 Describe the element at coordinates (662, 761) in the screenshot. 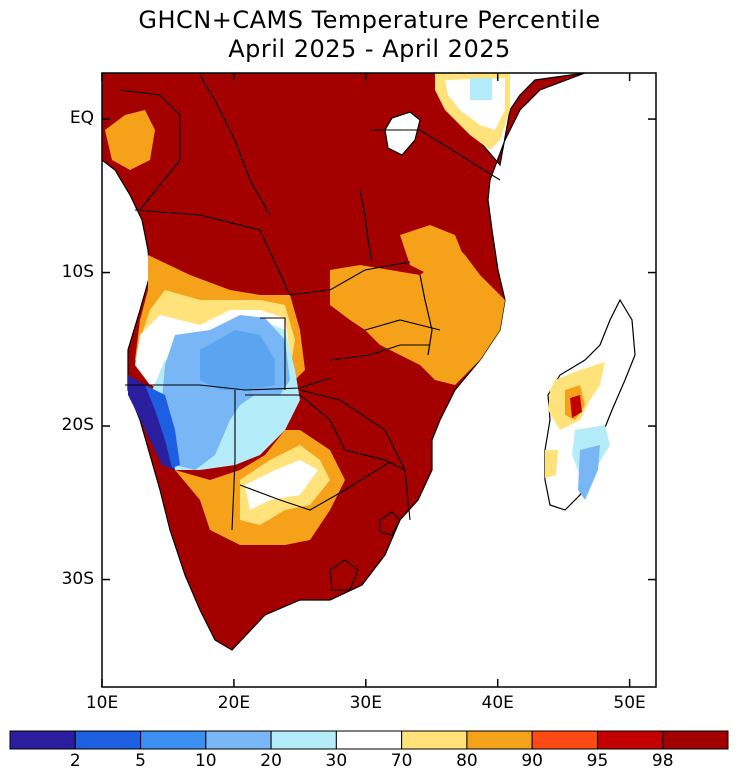

I see `colorbar-label: 98` at that location.